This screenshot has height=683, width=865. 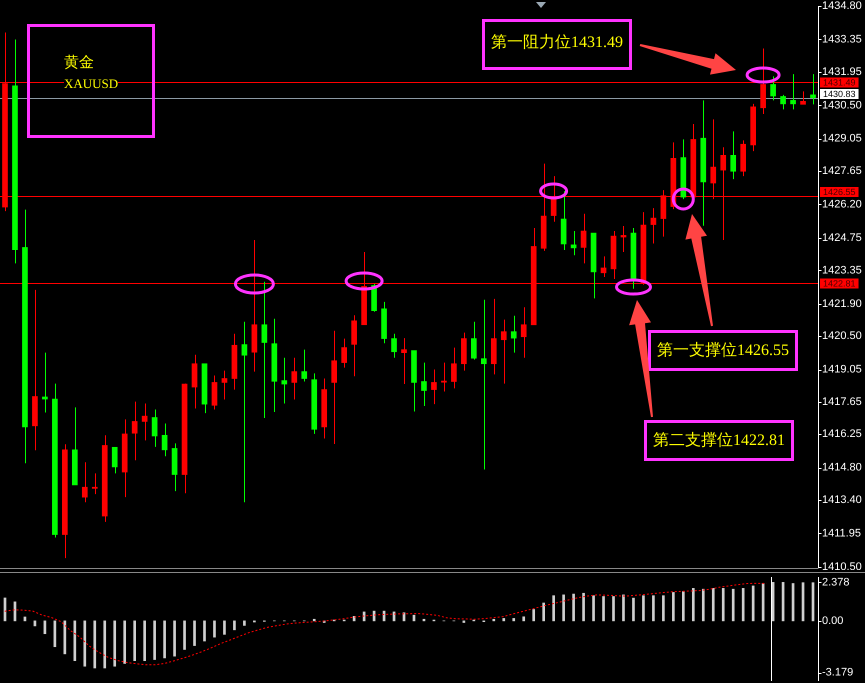 What do you see at coordinates (842, 500) in the screenshot?
I see `y-tick-label: 1413.40` at bounding box center [842, 500].